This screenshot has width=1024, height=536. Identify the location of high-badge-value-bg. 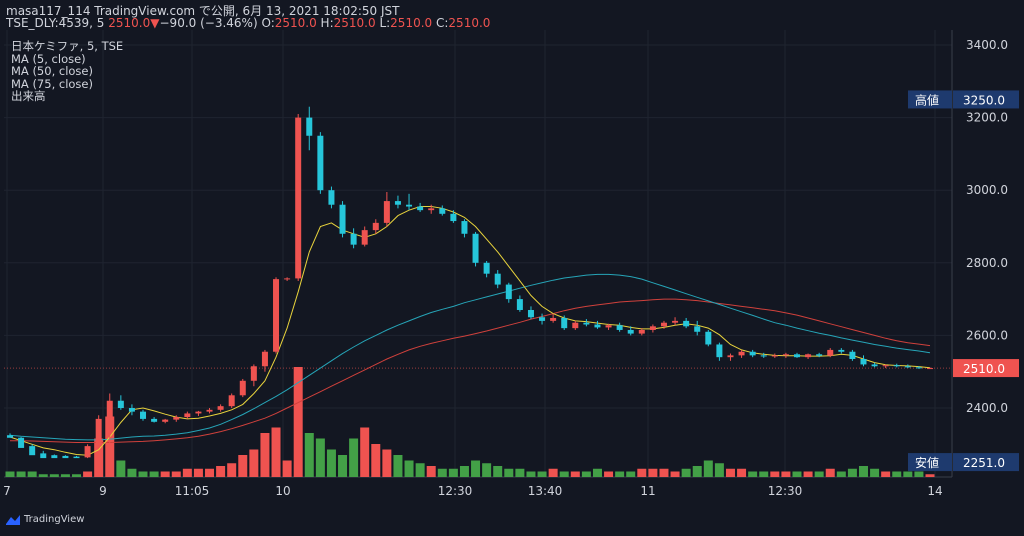
(986, 99).